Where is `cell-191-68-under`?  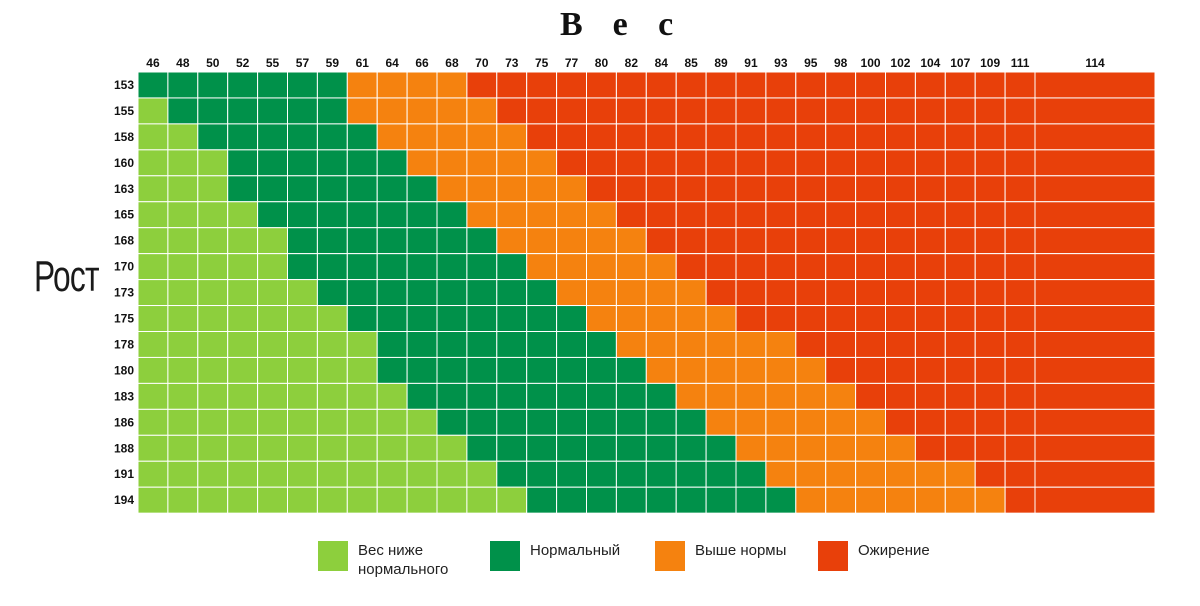 cell-191-68-under is located at coordinates (452, 474).